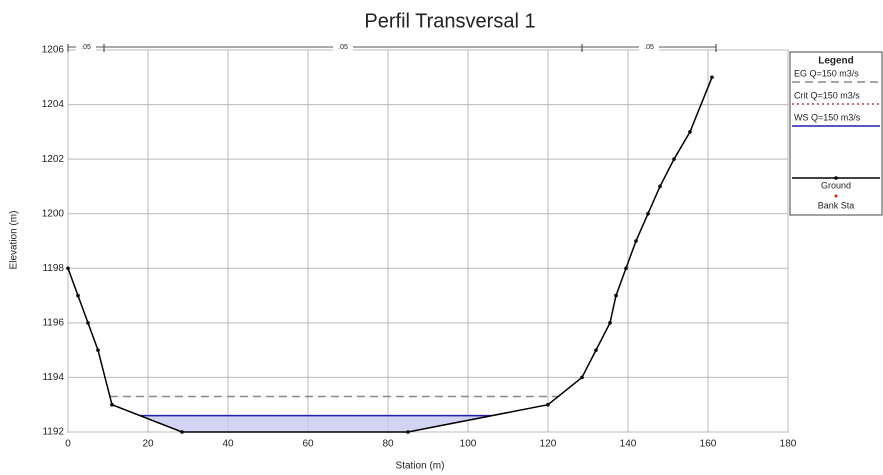  I want to click on y-tick-label: 1204, so click(53, 104).